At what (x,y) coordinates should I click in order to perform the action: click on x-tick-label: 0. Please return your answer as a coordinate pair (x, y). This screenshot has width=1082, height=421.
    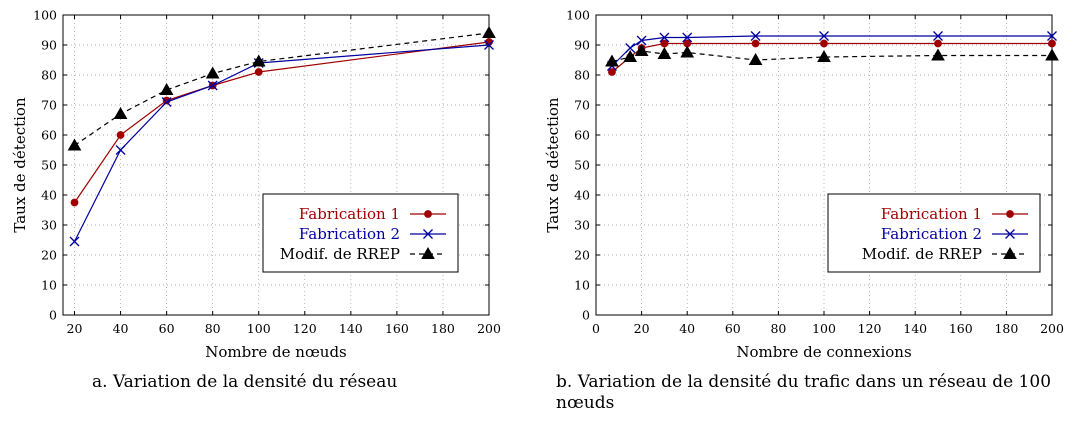
    Looking at the image, I should click on (596, 328).